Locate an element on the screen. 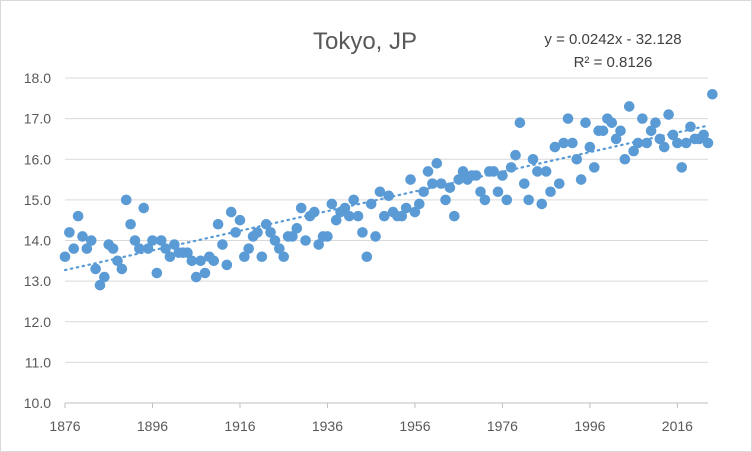 This screenshot has height=452, width=752. x-tick-label: 1936 is located at coordinates (327, 426).